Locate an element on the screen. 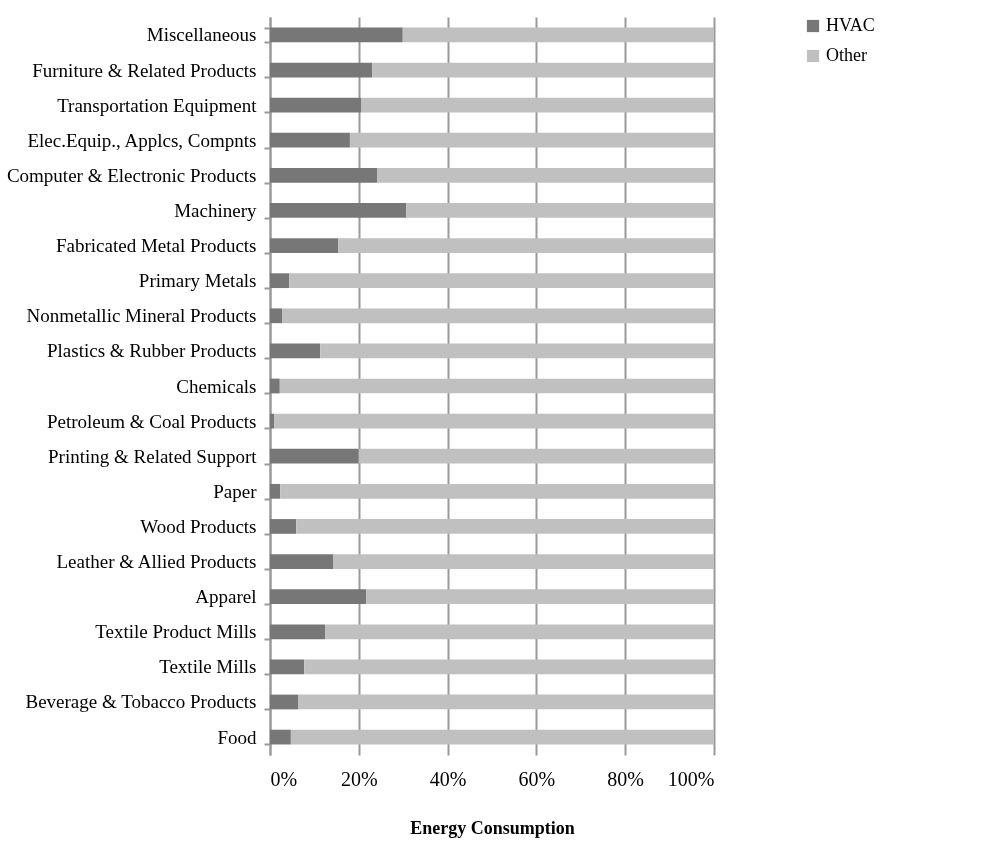 This screenshot has width=1007, height=858. y-tick-label: Paper is located at coordinates (235, 491).